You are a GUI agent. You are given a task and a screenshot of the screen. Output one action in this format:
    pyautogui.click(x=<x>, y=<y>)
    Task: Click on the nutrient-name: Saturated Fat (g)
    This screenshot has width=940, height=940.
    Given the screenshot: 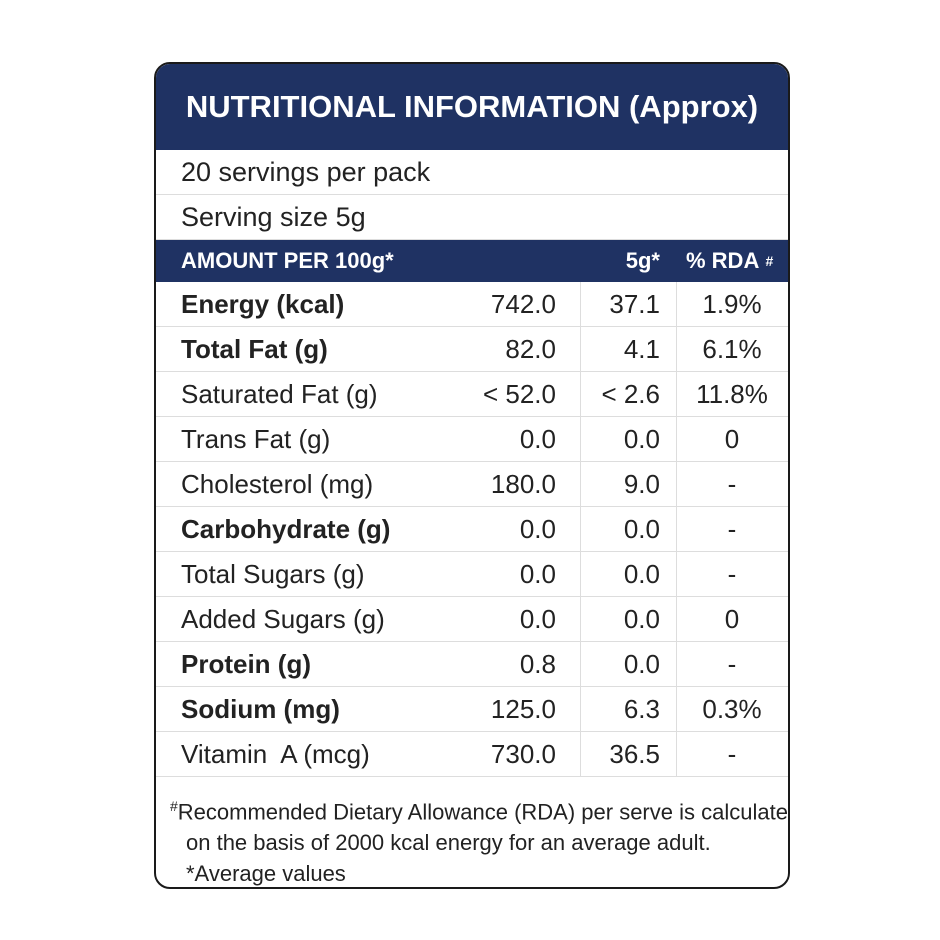 What is the action you would take?
    pyautogui.click(x=279, y=393)
    